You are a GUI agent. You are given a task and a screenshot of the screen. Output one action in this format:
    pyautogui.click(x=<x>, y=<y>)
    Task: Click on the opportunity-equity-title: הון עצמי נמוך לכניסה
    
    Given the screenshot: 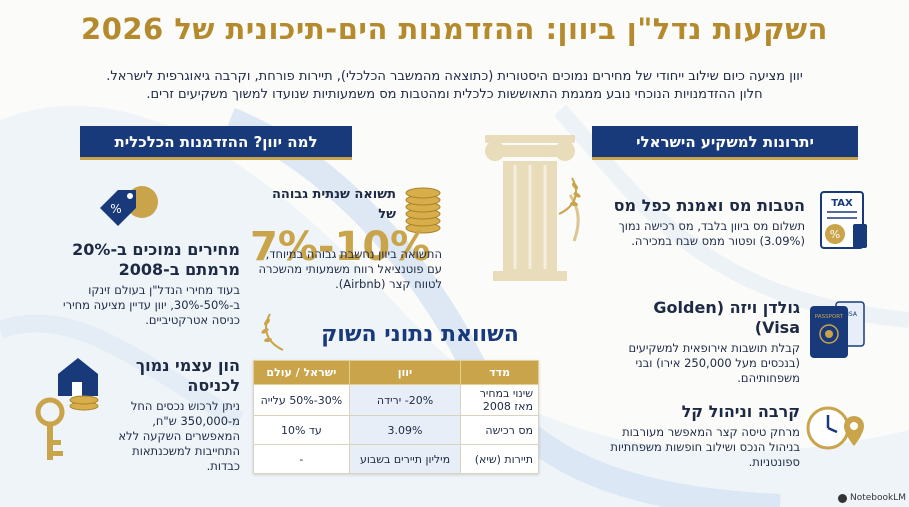 What is the action you would take?
    pyautogui.click(x=187, y=375)
    